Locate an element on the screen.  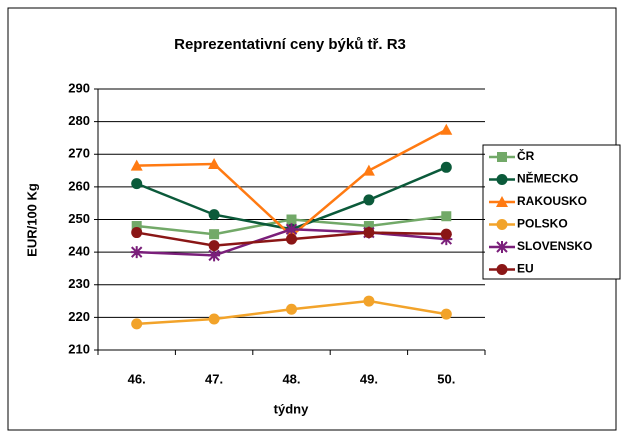
y-tick-label: 230 is located at coordinates (79, 283).